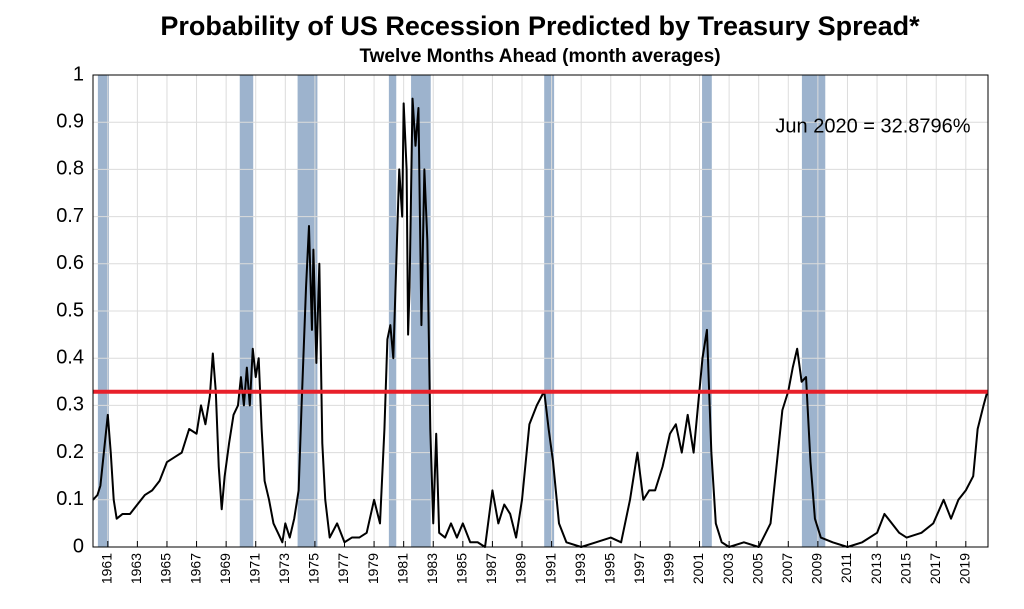 The width and height of the screenshot is (1024, 609). I want to click on x-tick-label: 1983, so click(432, 568).